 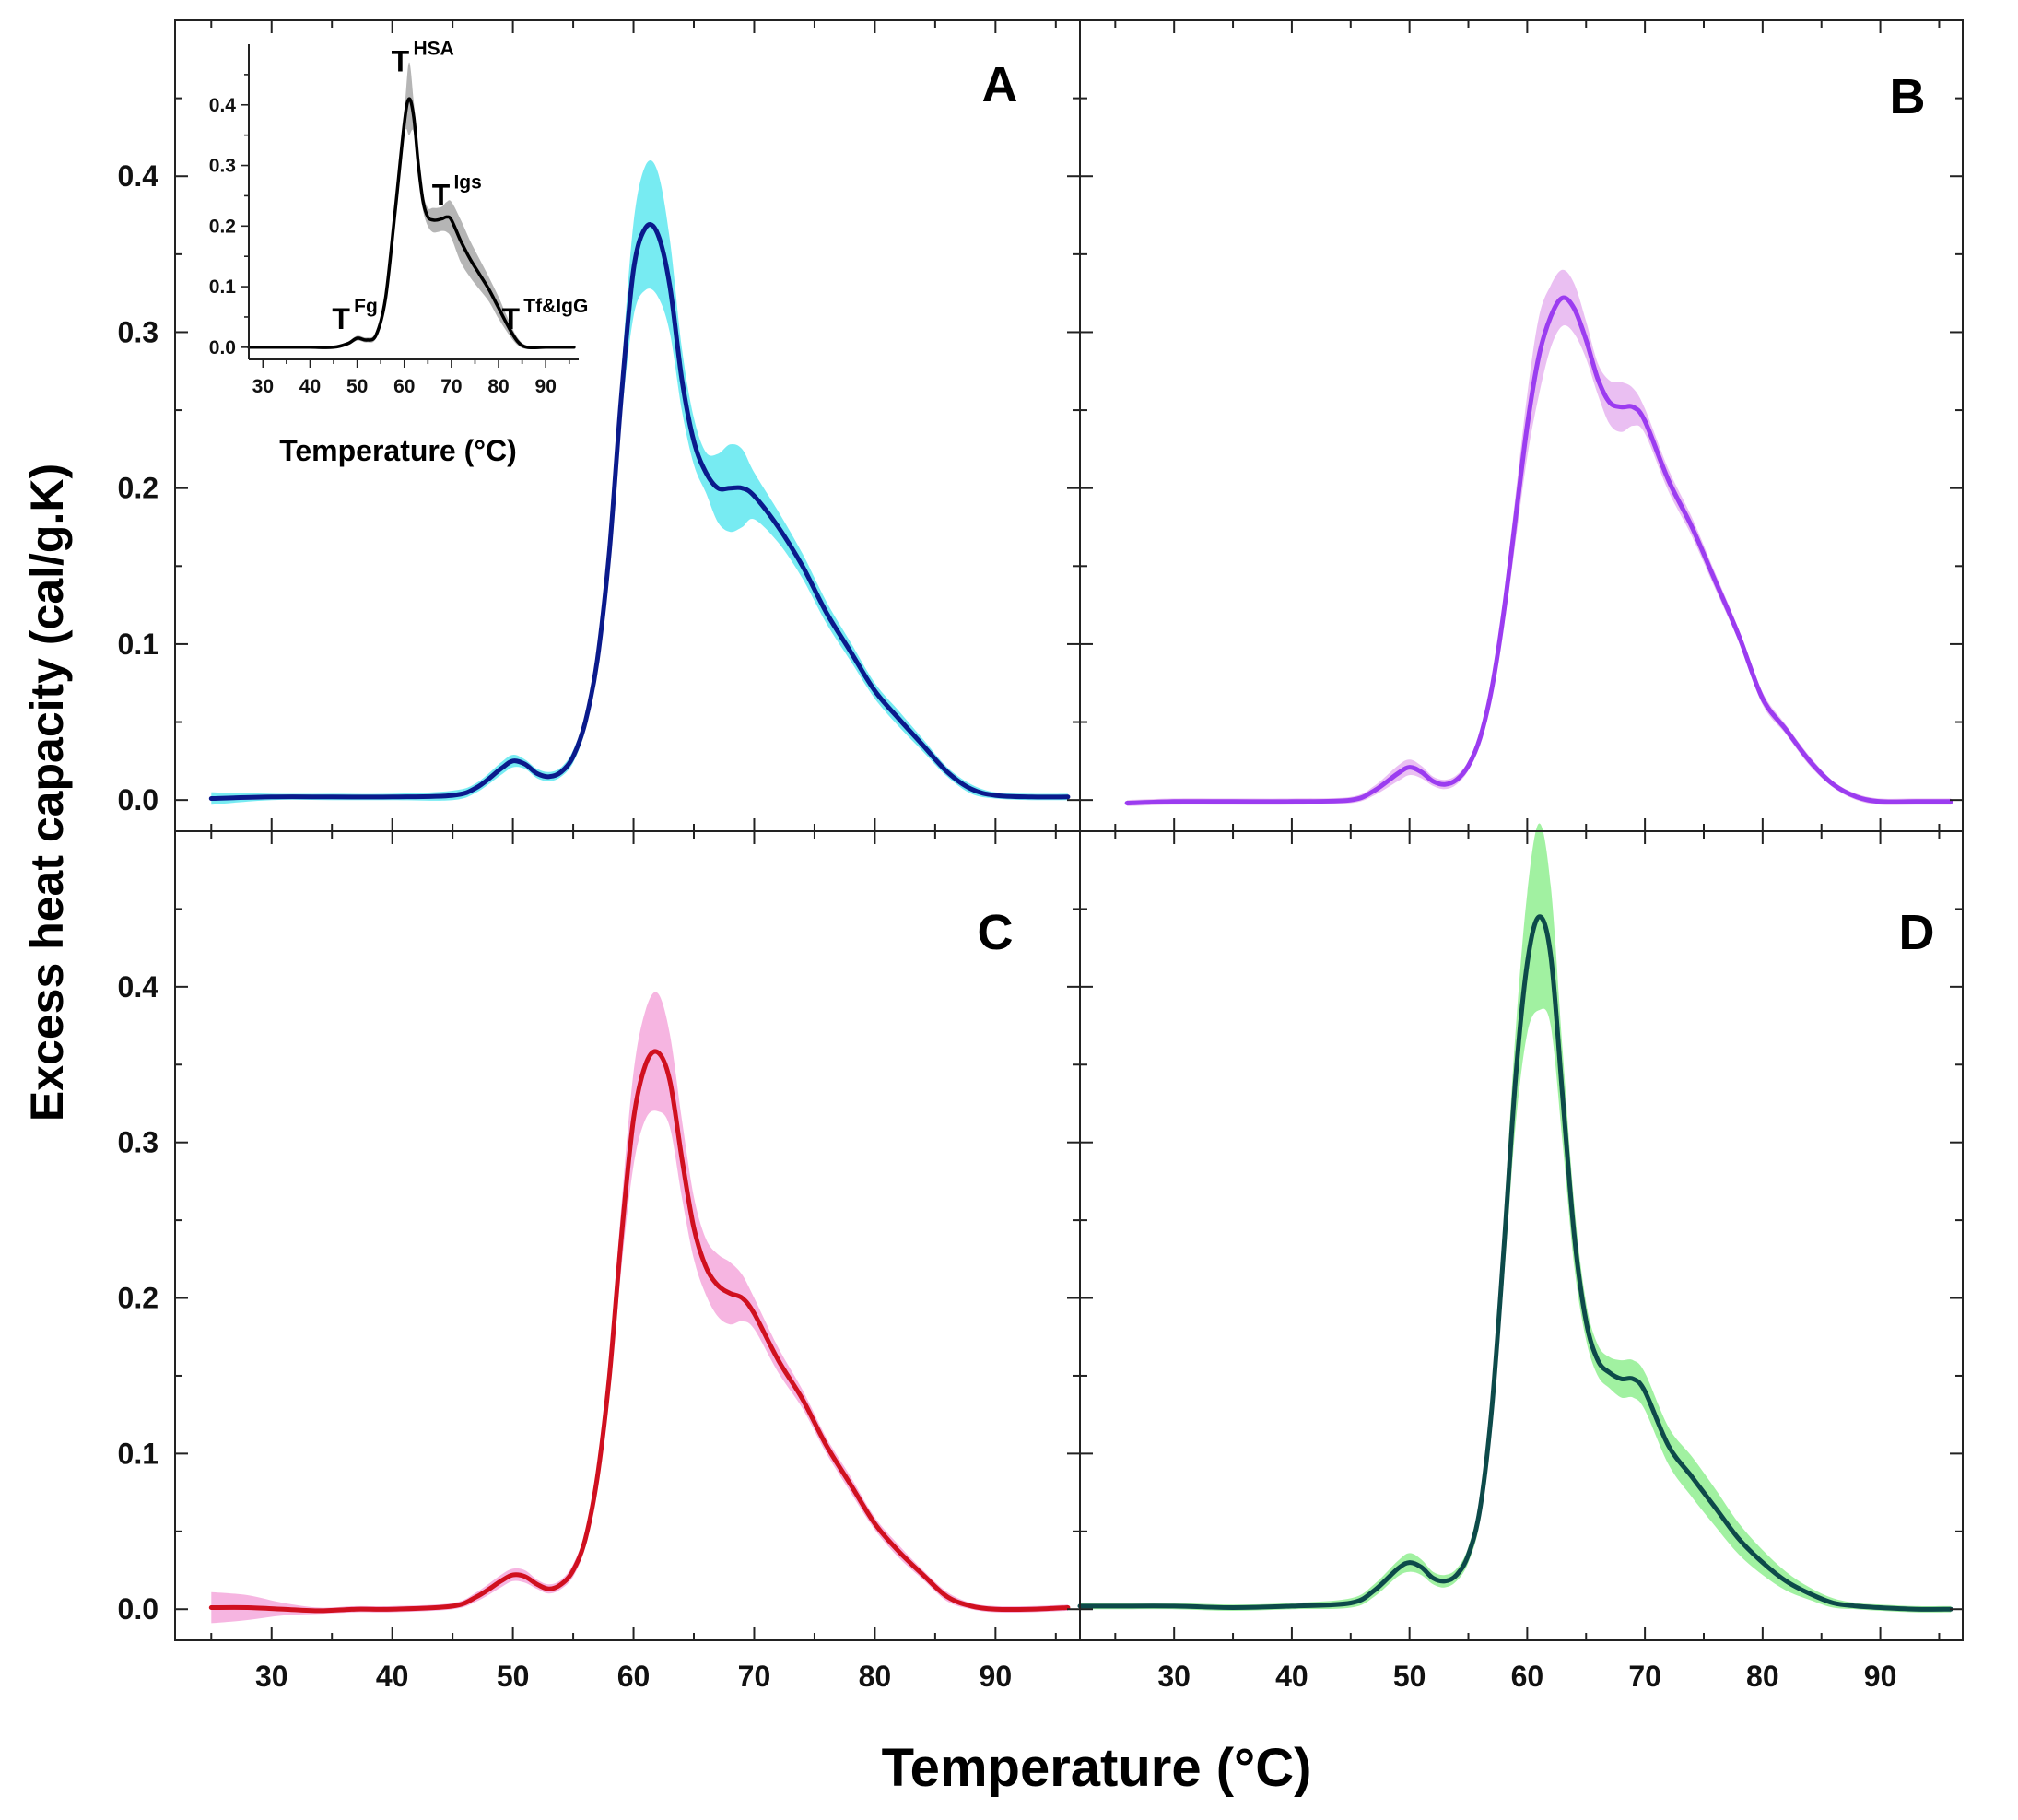 I want to click on panel-a-y-tick-label: 0.2, so click(x=138, y=488).